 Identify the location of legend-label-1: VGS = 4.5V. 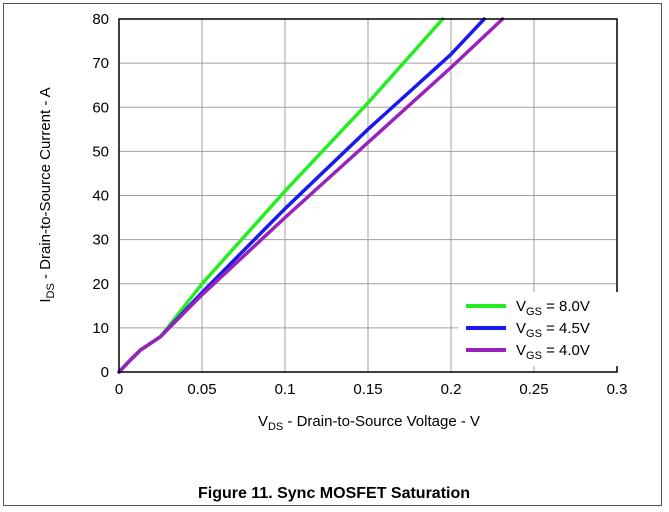
(553, 330).